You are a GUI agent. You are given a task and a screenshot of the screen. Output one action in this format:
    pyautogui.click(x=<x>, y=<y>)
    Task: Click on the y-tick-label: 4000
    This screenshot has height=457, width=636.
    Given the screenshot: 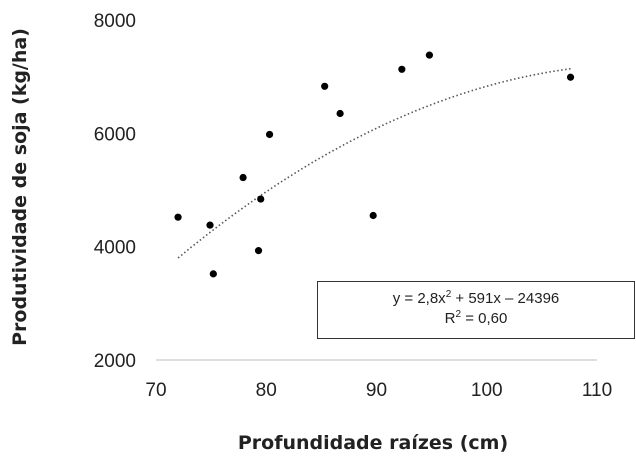 What is the action you would take?
    pyautogui.click(x=115, y=248)
    